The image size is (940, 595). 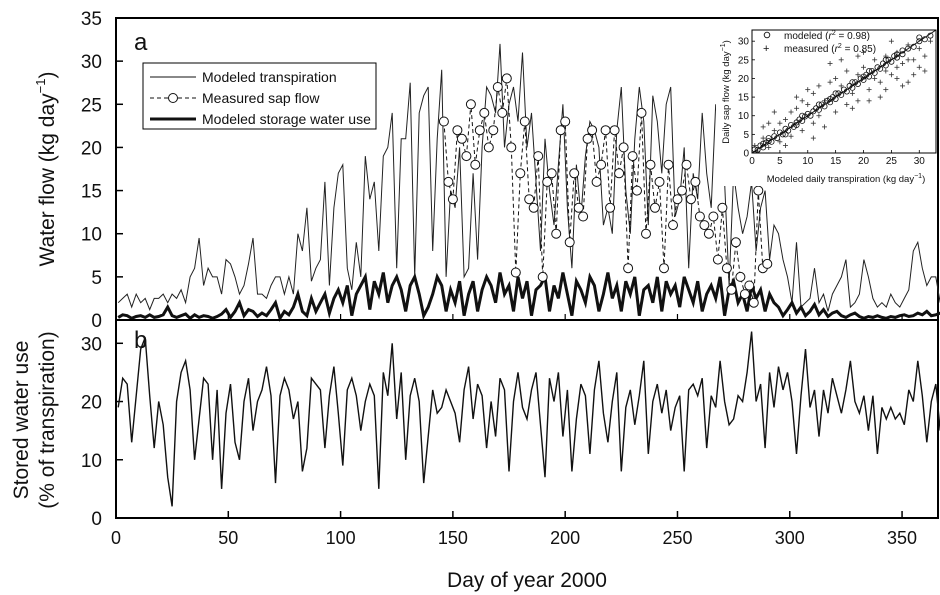 I want to click on inset-y-tick-label: 5, so click(x=746, y=135).